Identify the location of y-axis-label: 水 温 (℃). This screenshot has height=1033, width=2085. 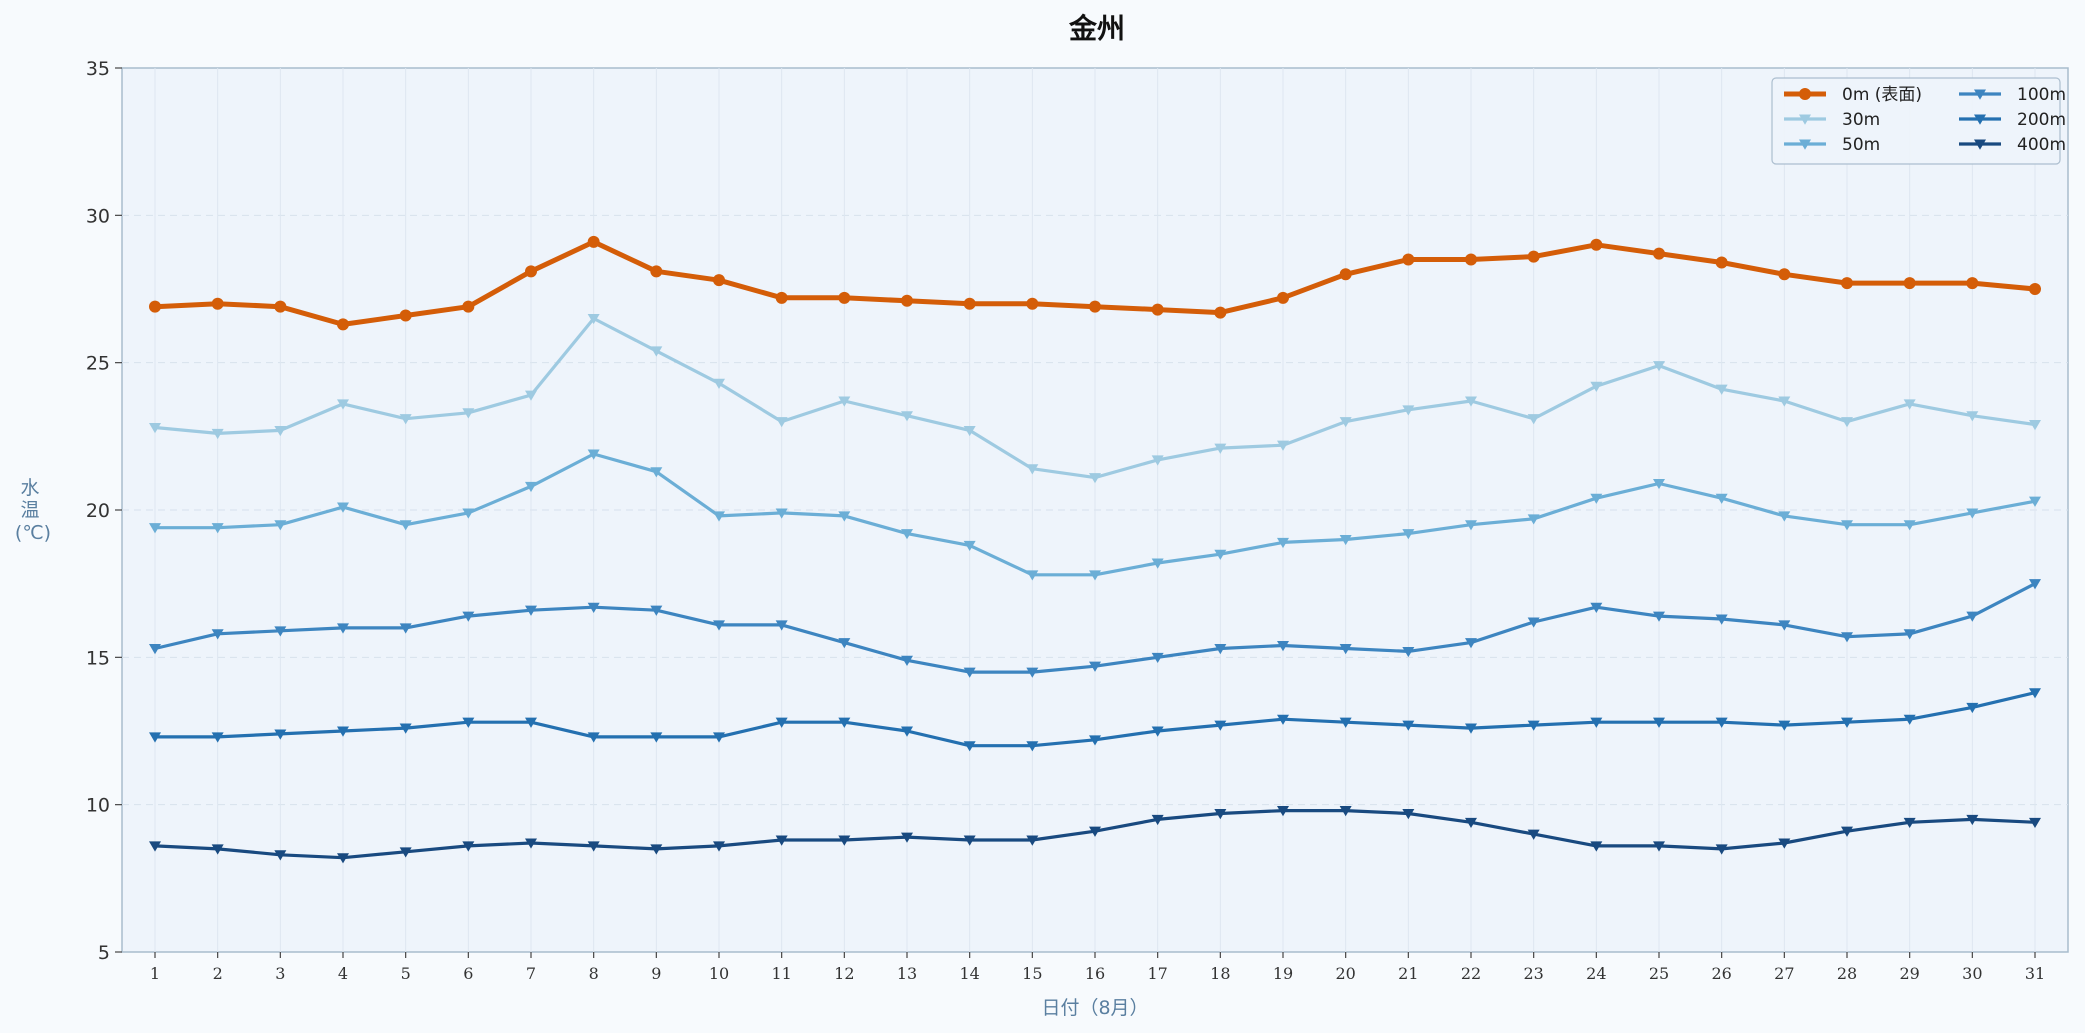
(33, 510).